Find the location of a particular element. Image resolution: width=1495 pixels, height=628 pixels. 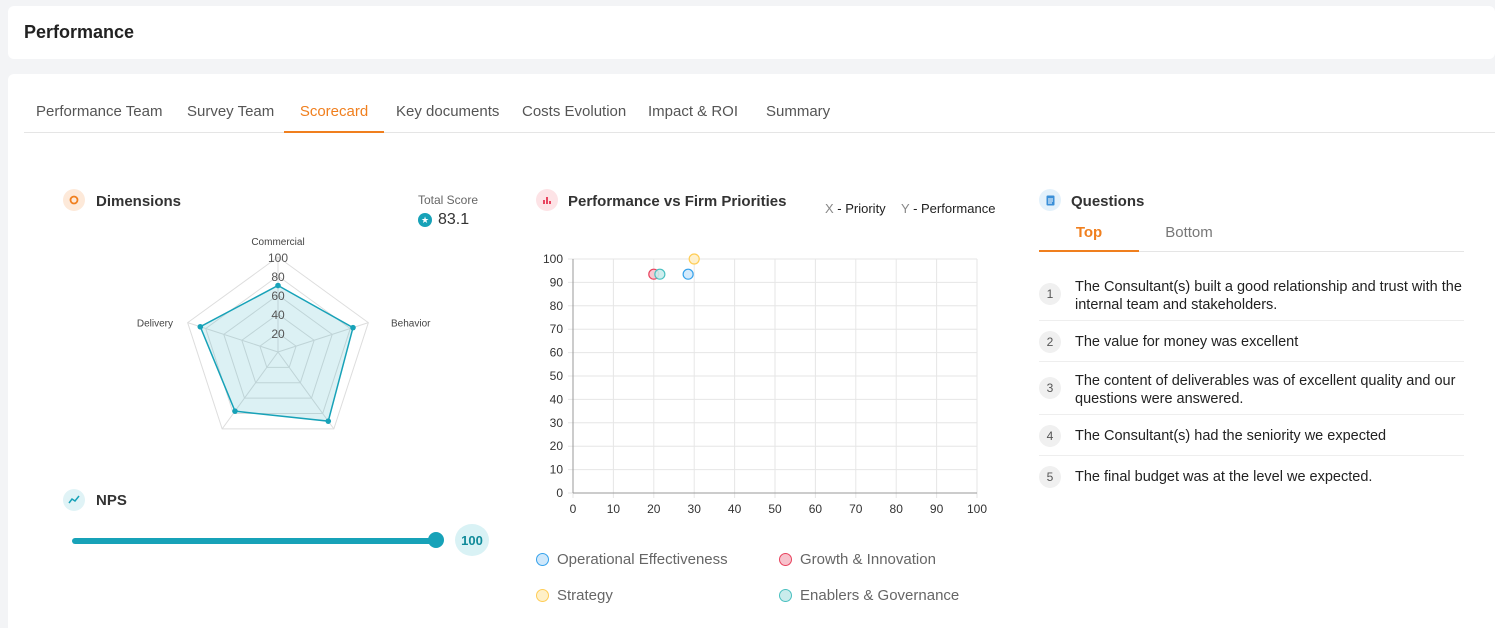

radar-tick-label: 40 is located at coordinates (278, 315).